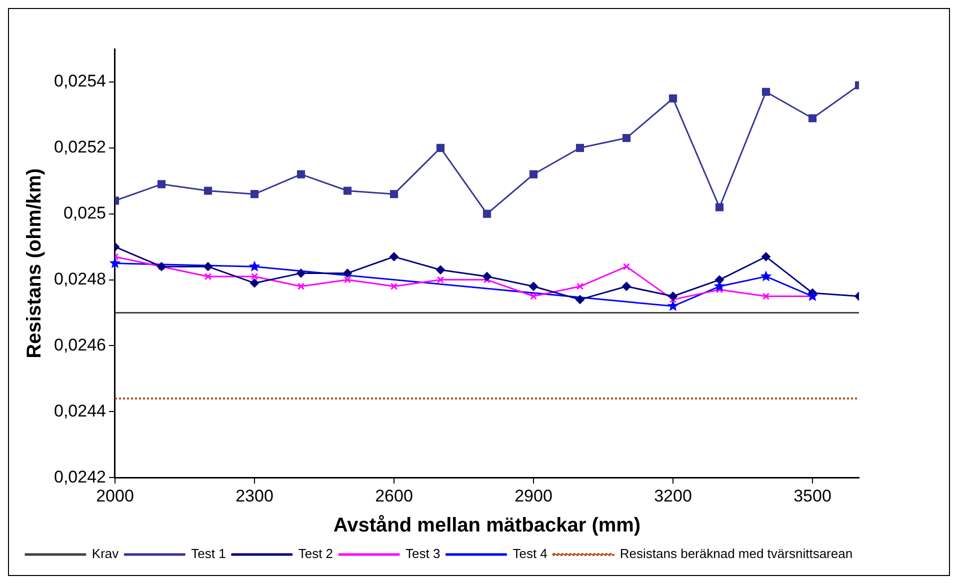 The image size is (959, 584). Describe the element at coordinates (813, 496) in the screenshot. I see `x-tick-label: 3500` at that location.